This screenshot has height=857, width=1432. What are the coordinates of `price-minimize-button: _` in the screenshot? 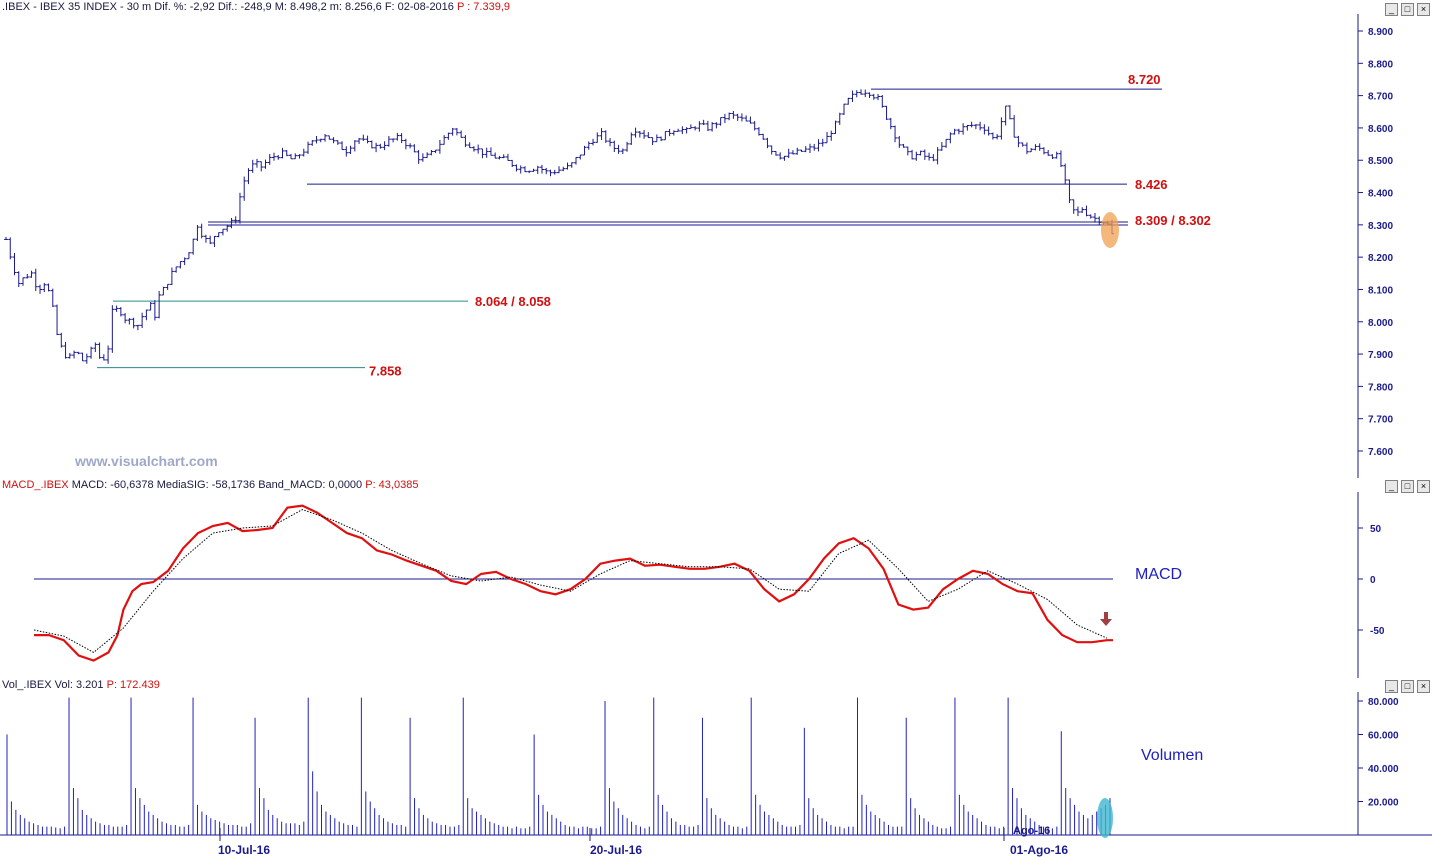 It's located at (1391, 9).